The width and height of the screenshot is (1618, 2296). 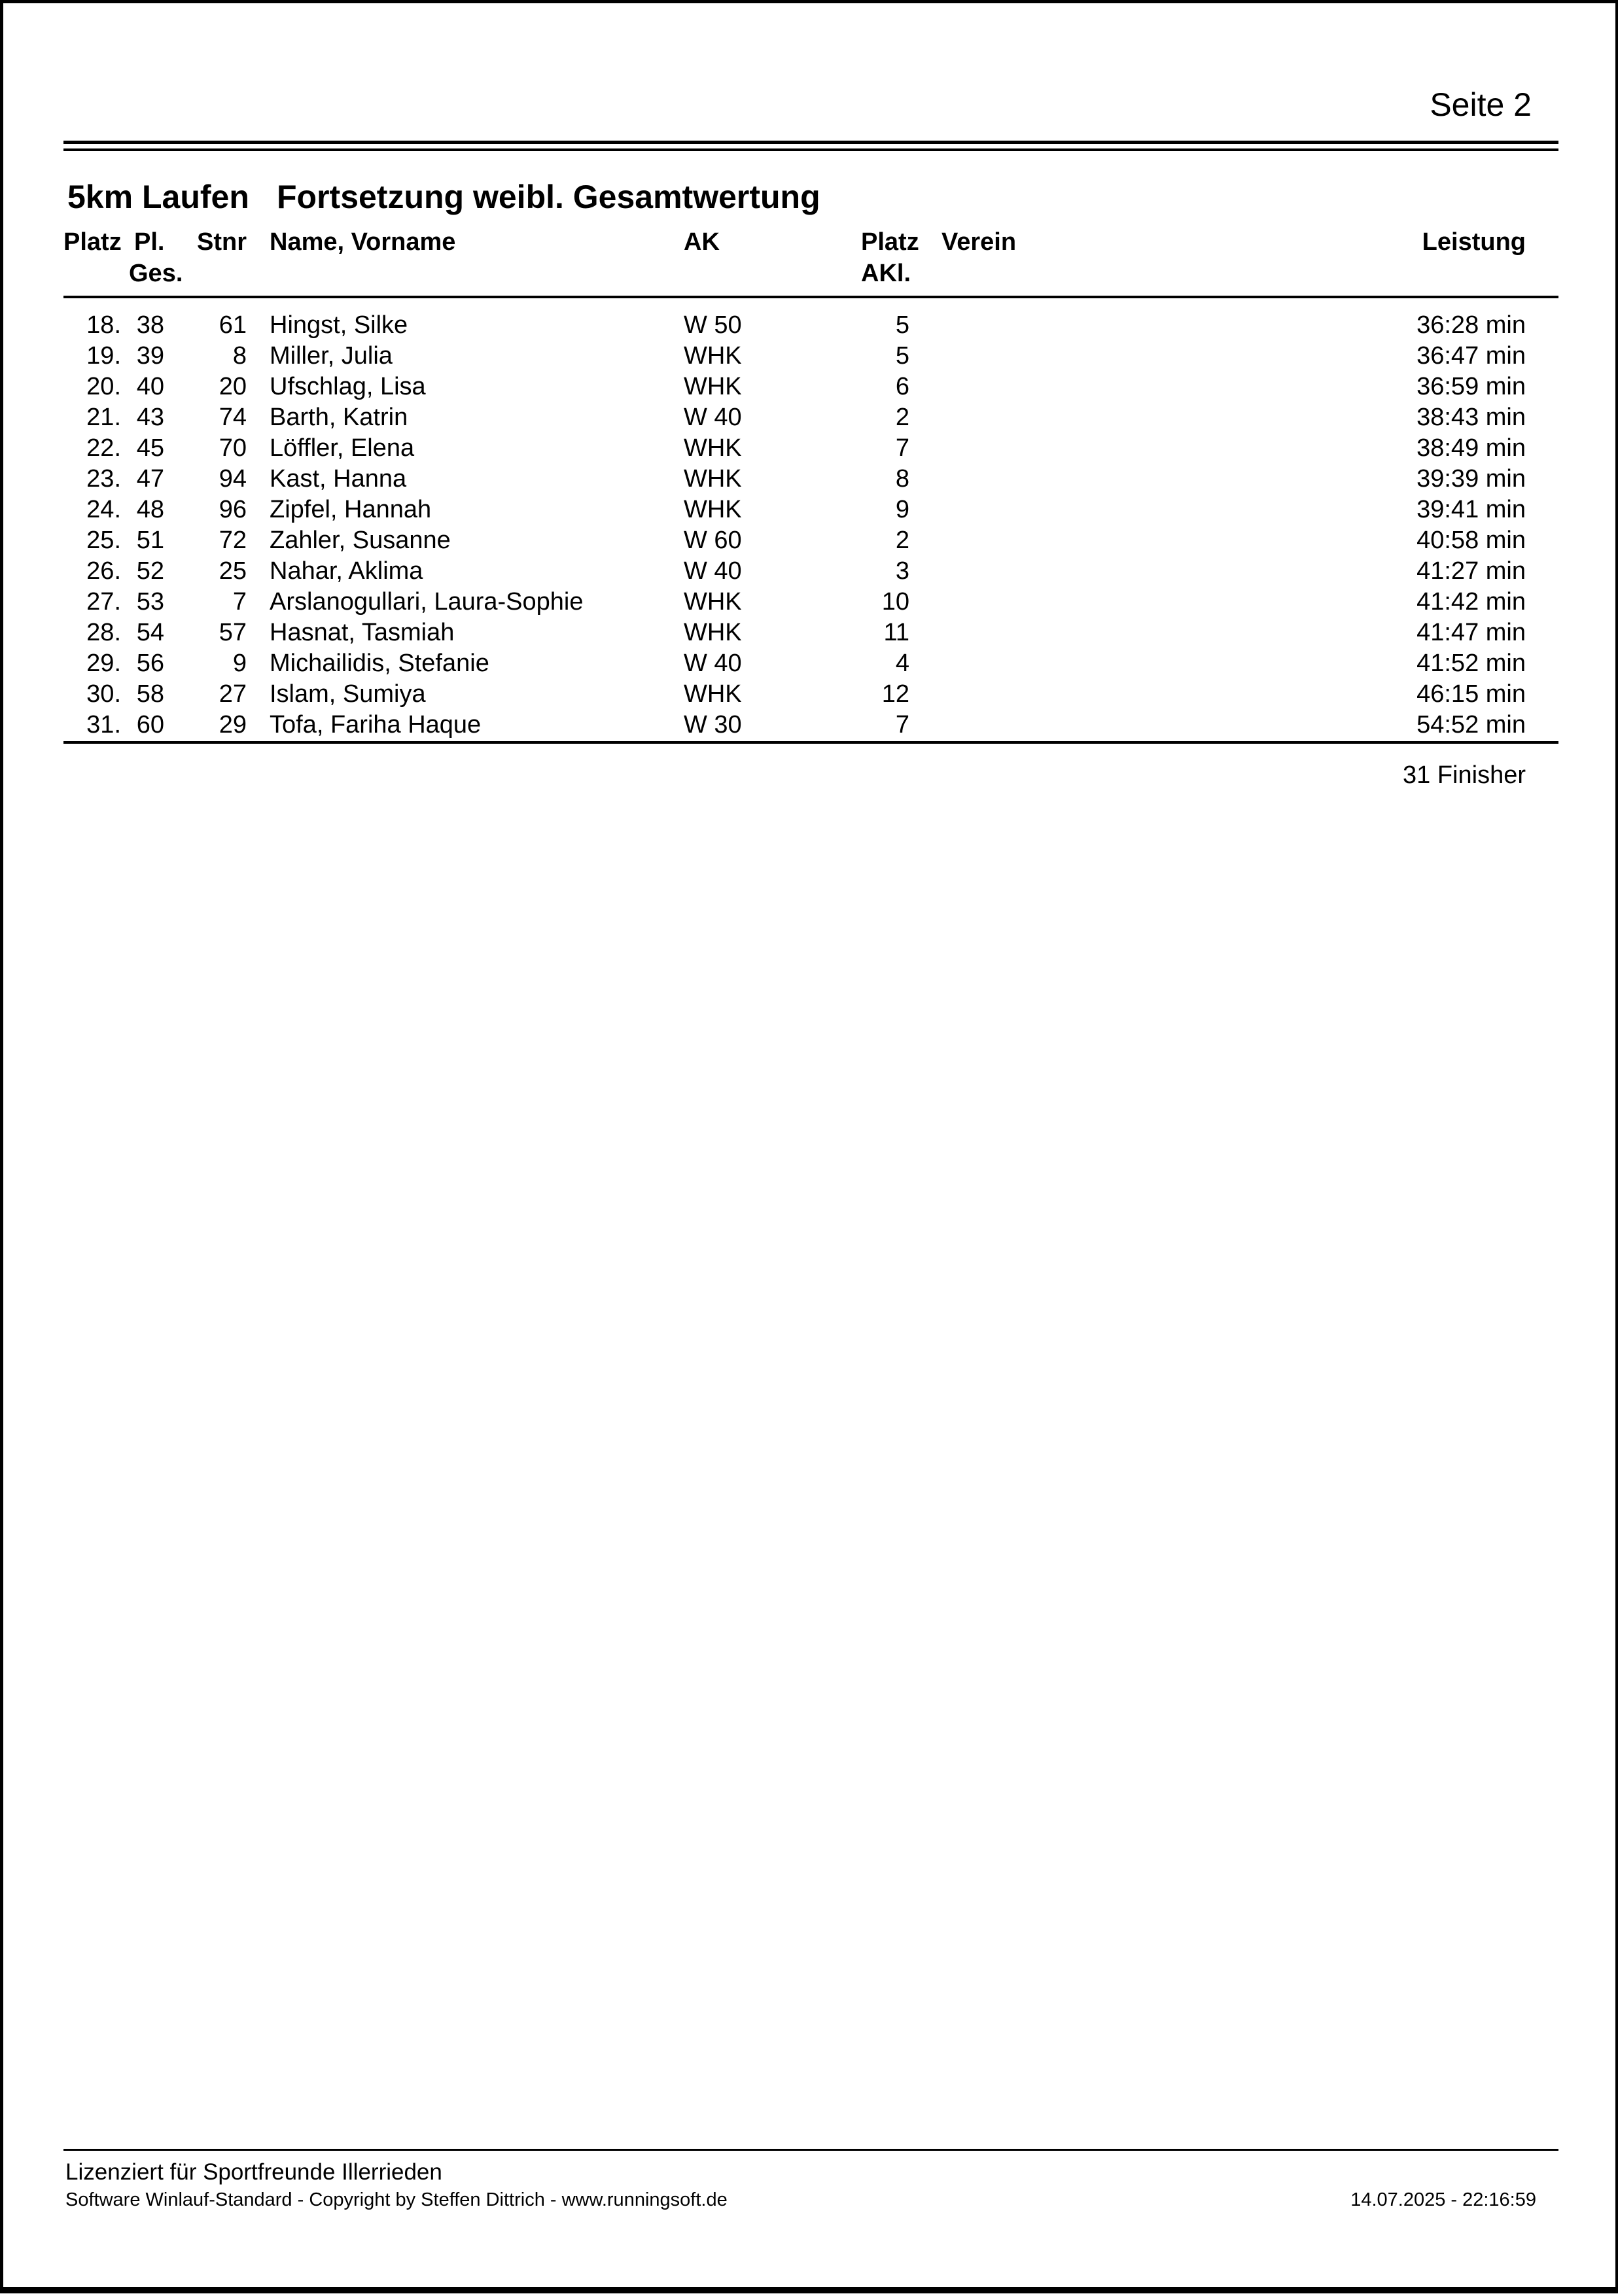 What do you see at coordinates (895, 602) in the screenshot?
I see `cell-platz-akl: 10` at bounding box center [895, 602].